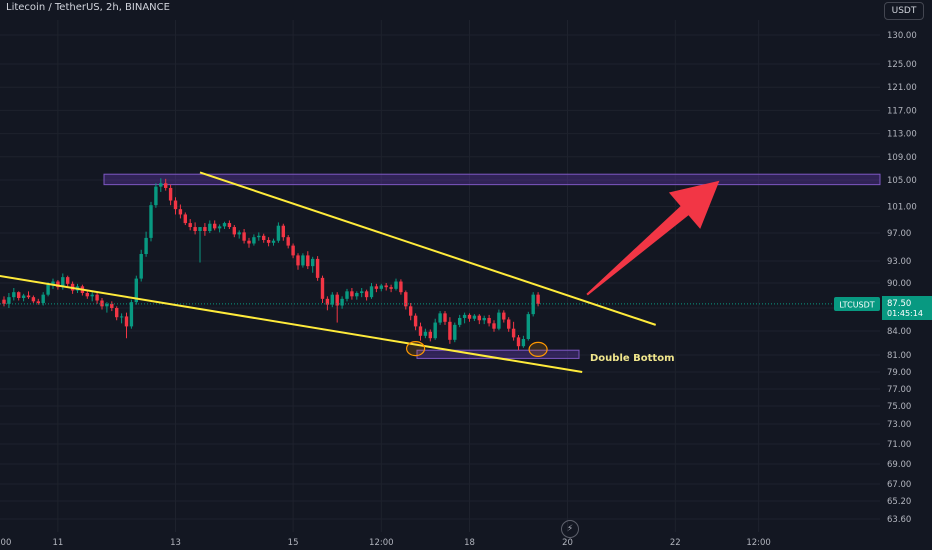 This screenshot has width=932, height=550. I want to click on y-tick-label-19: 69.00, so click(899, 465).